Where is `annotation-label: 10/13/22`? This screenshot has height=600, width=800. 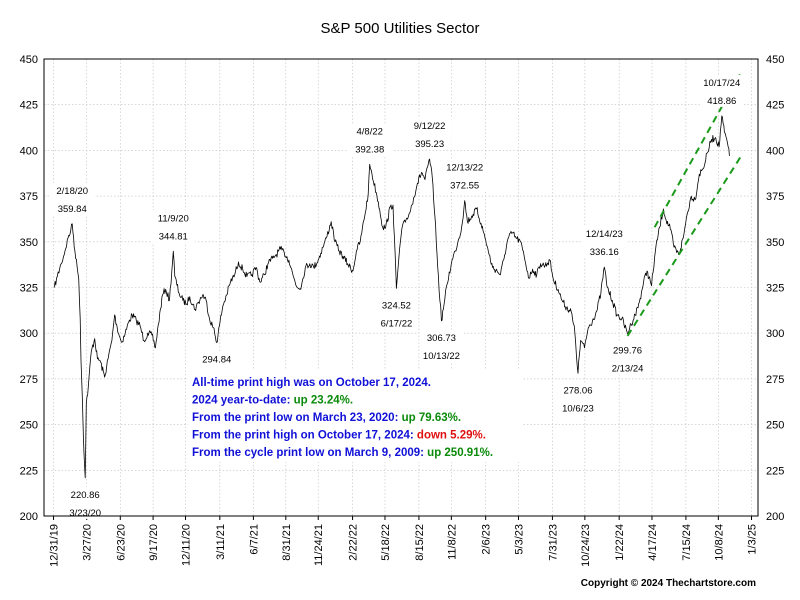
annotation-label: 10/13/22 is located at coordinates (441, 356).